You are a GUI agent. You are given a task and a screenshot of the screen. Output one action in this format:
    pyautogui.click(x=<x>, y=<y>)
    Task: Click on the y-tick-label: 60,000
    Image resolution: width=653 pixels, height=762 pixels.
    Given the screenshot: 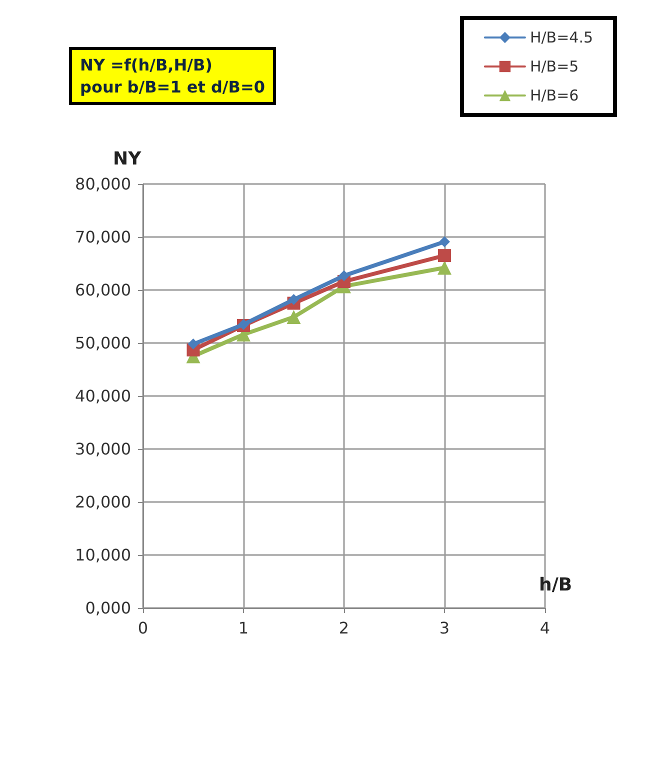 What is the action you would take?
    pyautogui.click(x=103, y=290)
    